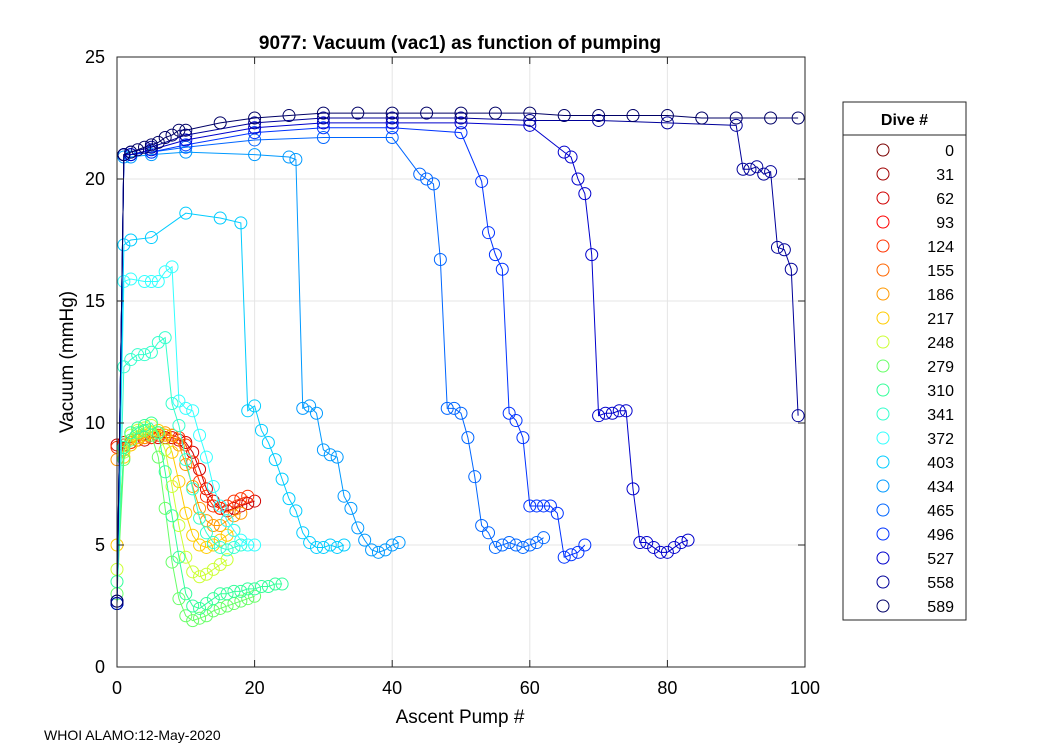 This screenshot has width=1050, height=750. Describe the element at coordinates (67, 362) in the screenshot. I see `y-axis-label: Vacuum (mmHg)` at that location.